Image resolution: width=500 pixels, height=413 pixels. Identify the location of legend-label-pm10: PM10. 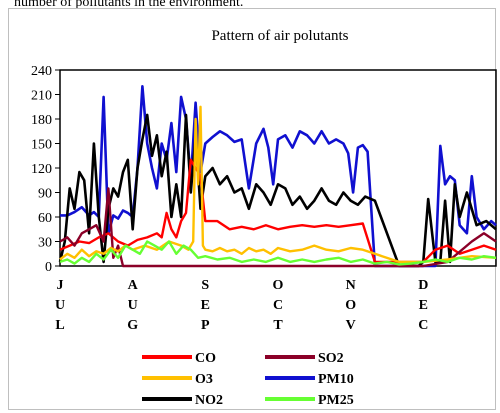
(336, 379).